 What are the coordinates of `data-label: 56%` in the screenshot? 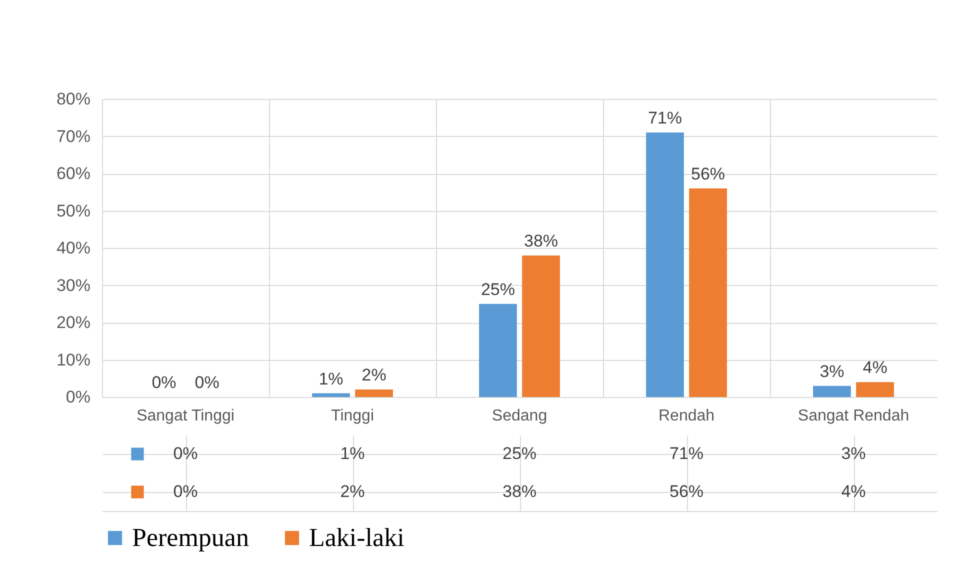 It's located at (686, 491).